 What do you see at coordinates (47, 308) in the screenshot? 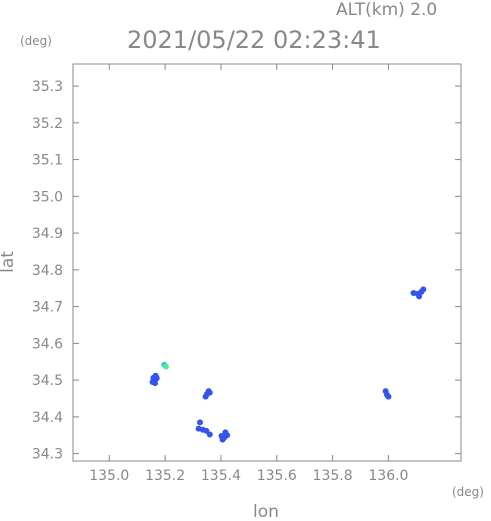
I see `y-tick-label: 34.7` at bounding box center [47, 308].